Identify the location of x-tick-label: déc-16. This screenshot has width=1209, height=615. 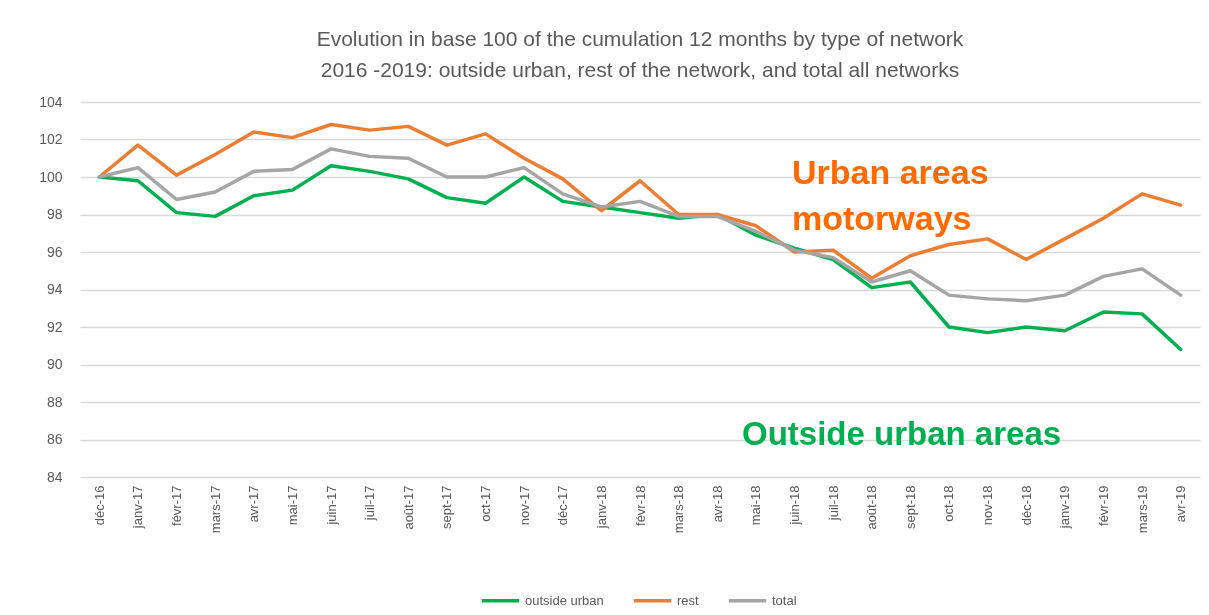
(99, 505).